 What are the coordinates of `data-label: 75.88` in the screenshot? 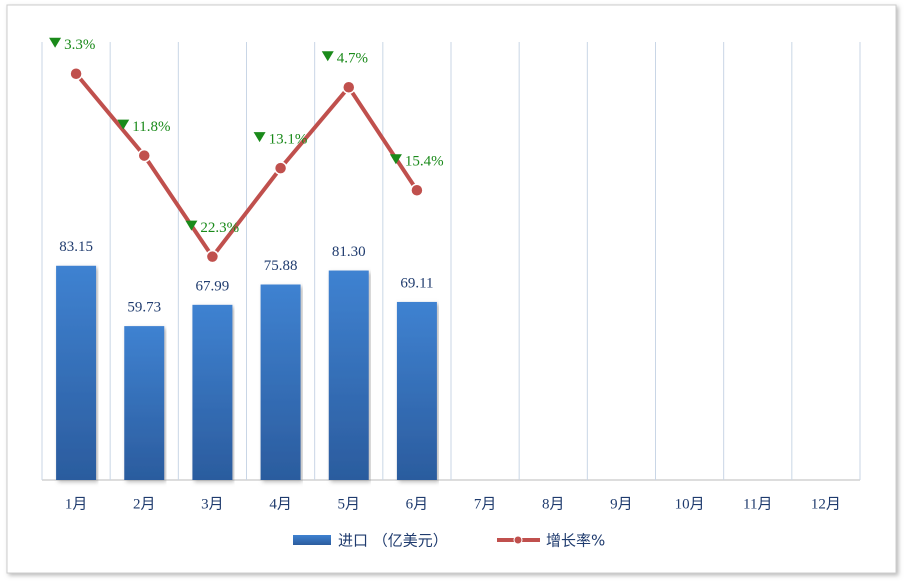 It's located at (281, 266).